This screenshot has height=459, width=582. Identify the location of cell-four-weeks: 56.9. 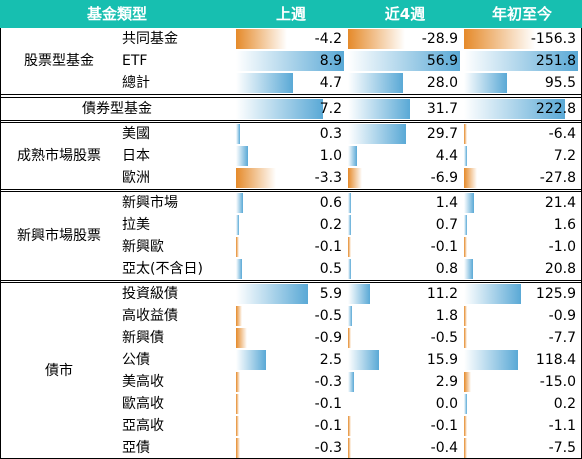
(405, 61).